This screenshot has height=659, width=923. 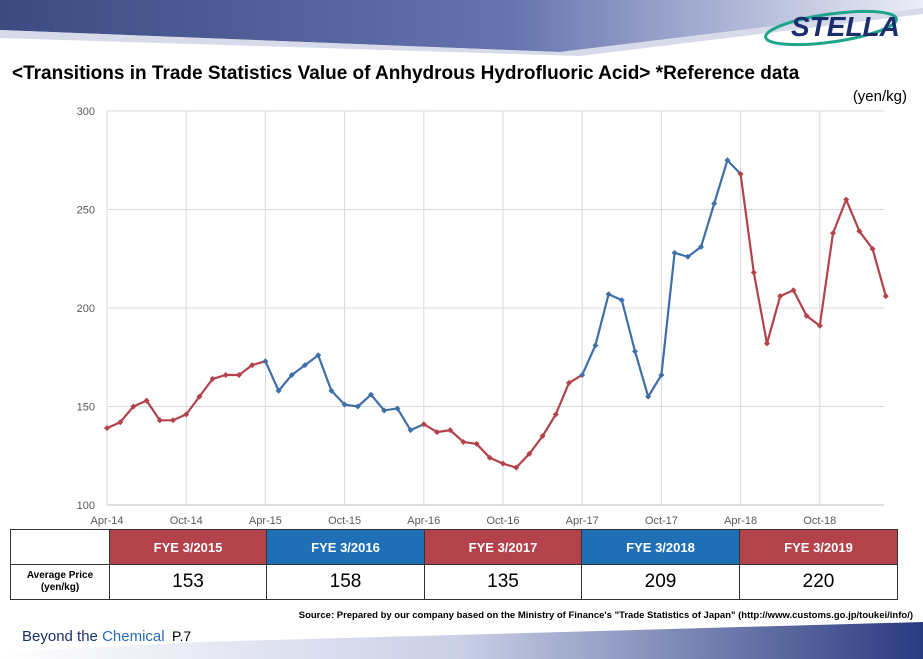 What do you see at coordinates (186, 521) in the screenshot?
I see `x-tick-label: Oct-14` at bounding box center [186, 521].